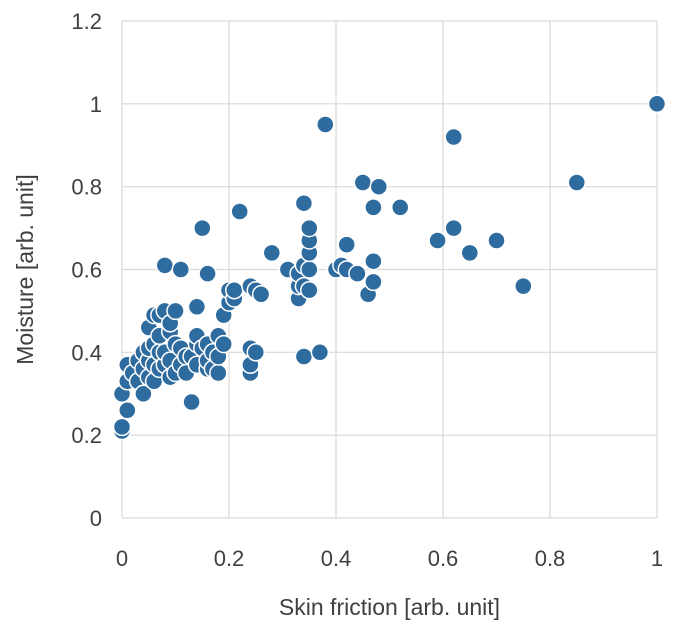 Image resolution: width=682 pixels, height=632 pixels. What do you see at coordinates (96, 518) in the screenshot?
I see `y-tick-label: 0` at bounding box center [96, 518].